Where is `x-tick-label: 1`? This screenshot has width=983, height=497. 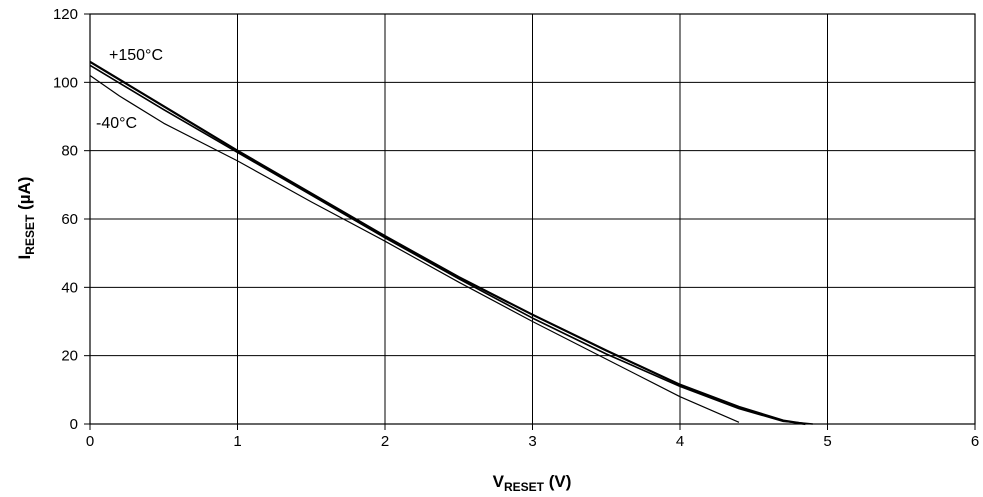
x-tick-label: 1 is located at coordinates (237, 441).